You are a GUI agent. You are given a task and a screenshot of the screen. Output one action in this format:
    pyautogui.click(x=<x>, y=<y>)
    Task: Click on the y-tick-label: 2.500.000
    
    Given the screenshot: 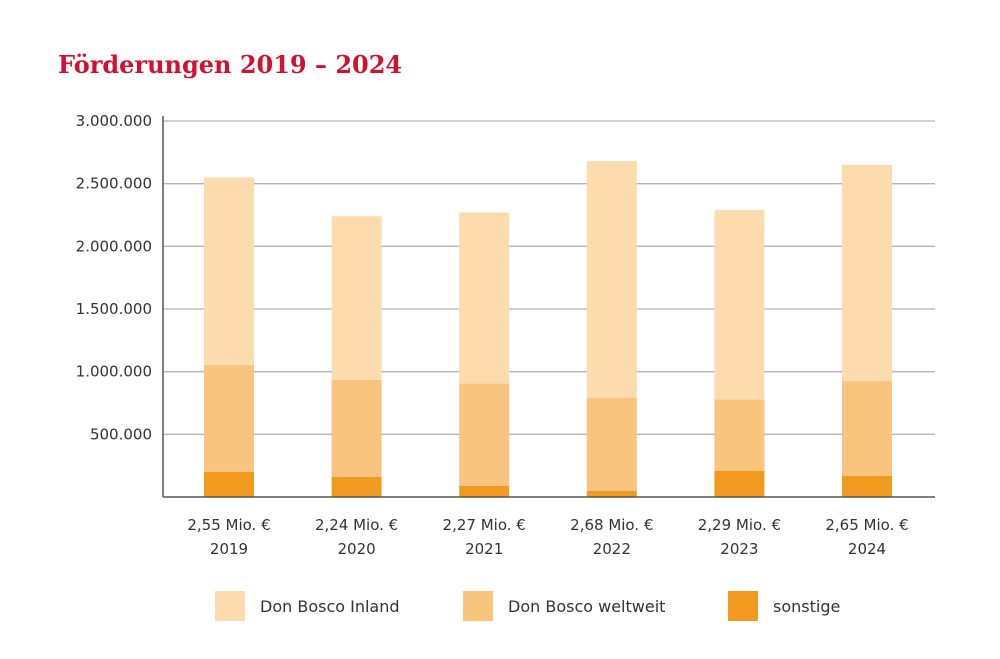 What is the action you would take?
    pyautogui.click(x=114, y=184)
    